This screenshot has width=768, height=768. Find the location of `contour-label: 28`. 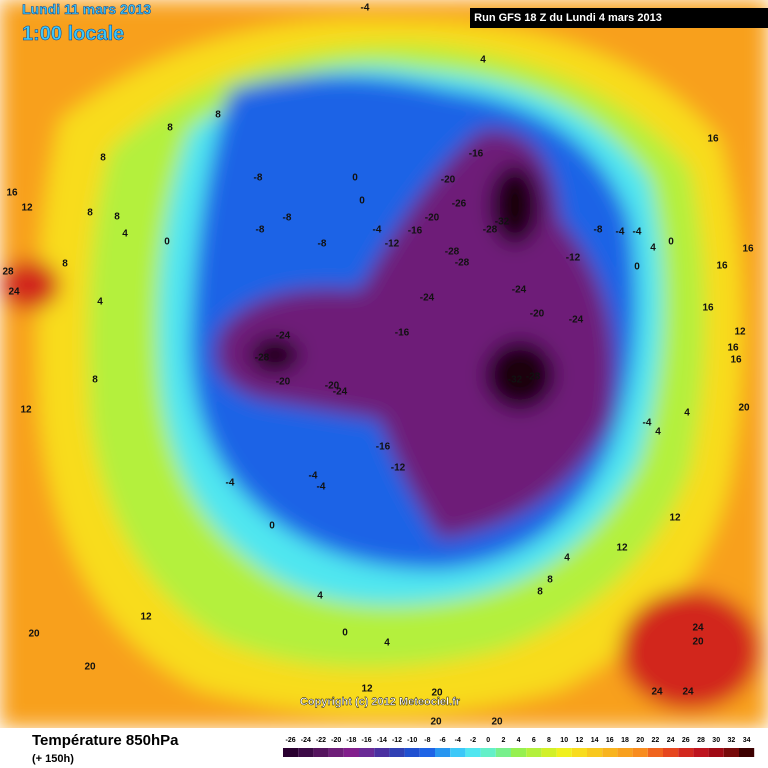

contour-label: 28 is located at coordinates (8, 272).